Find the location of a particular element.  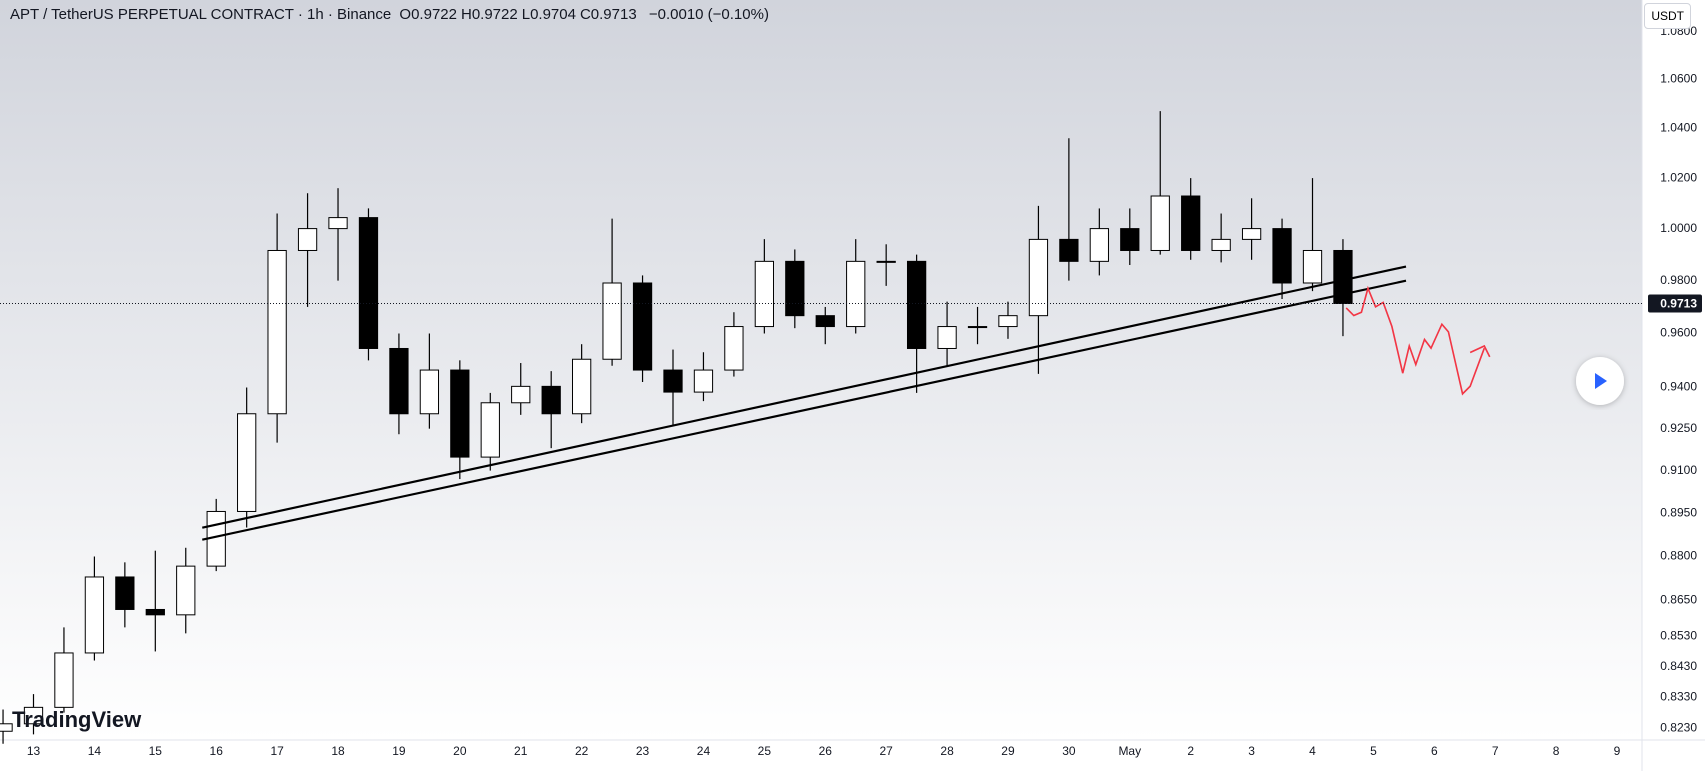

x-tick-label: 15 is located at coordinates (156, 751).